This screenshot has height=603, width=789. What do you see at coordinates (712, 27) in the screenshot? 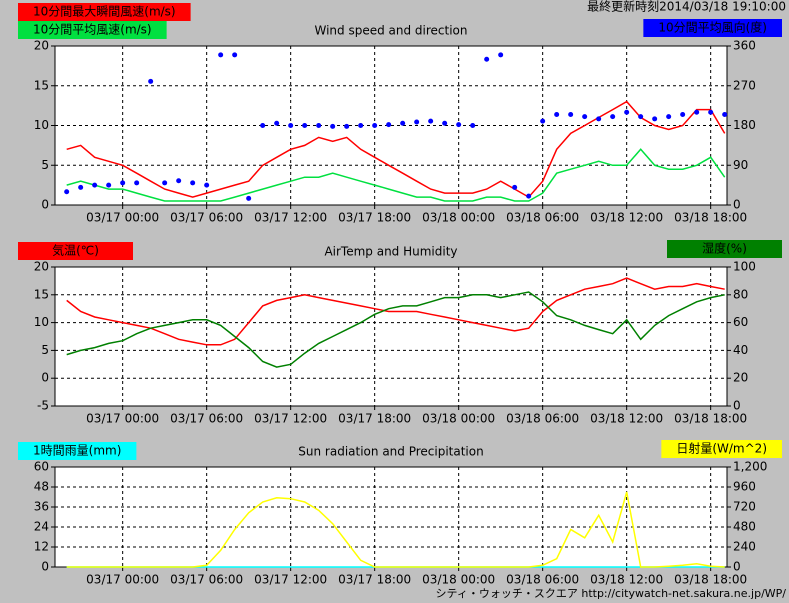
I see `legend-label: 10分間平均風向(度)` at bounding box center [712, 27].